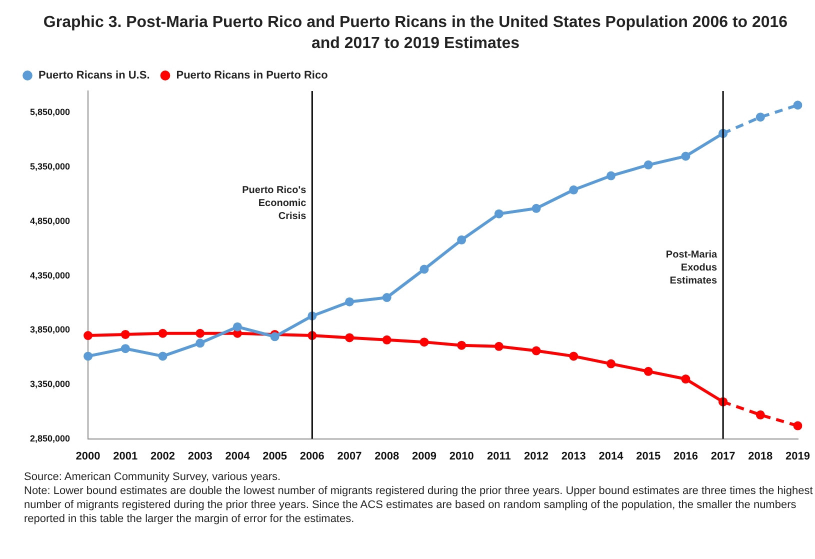 The width and height of the screenshot is (815, 559). What do you see at coordinates (611, 456) in the screenshot?
I see `x-tick-label: 2014` at bounding box center [611, 456].